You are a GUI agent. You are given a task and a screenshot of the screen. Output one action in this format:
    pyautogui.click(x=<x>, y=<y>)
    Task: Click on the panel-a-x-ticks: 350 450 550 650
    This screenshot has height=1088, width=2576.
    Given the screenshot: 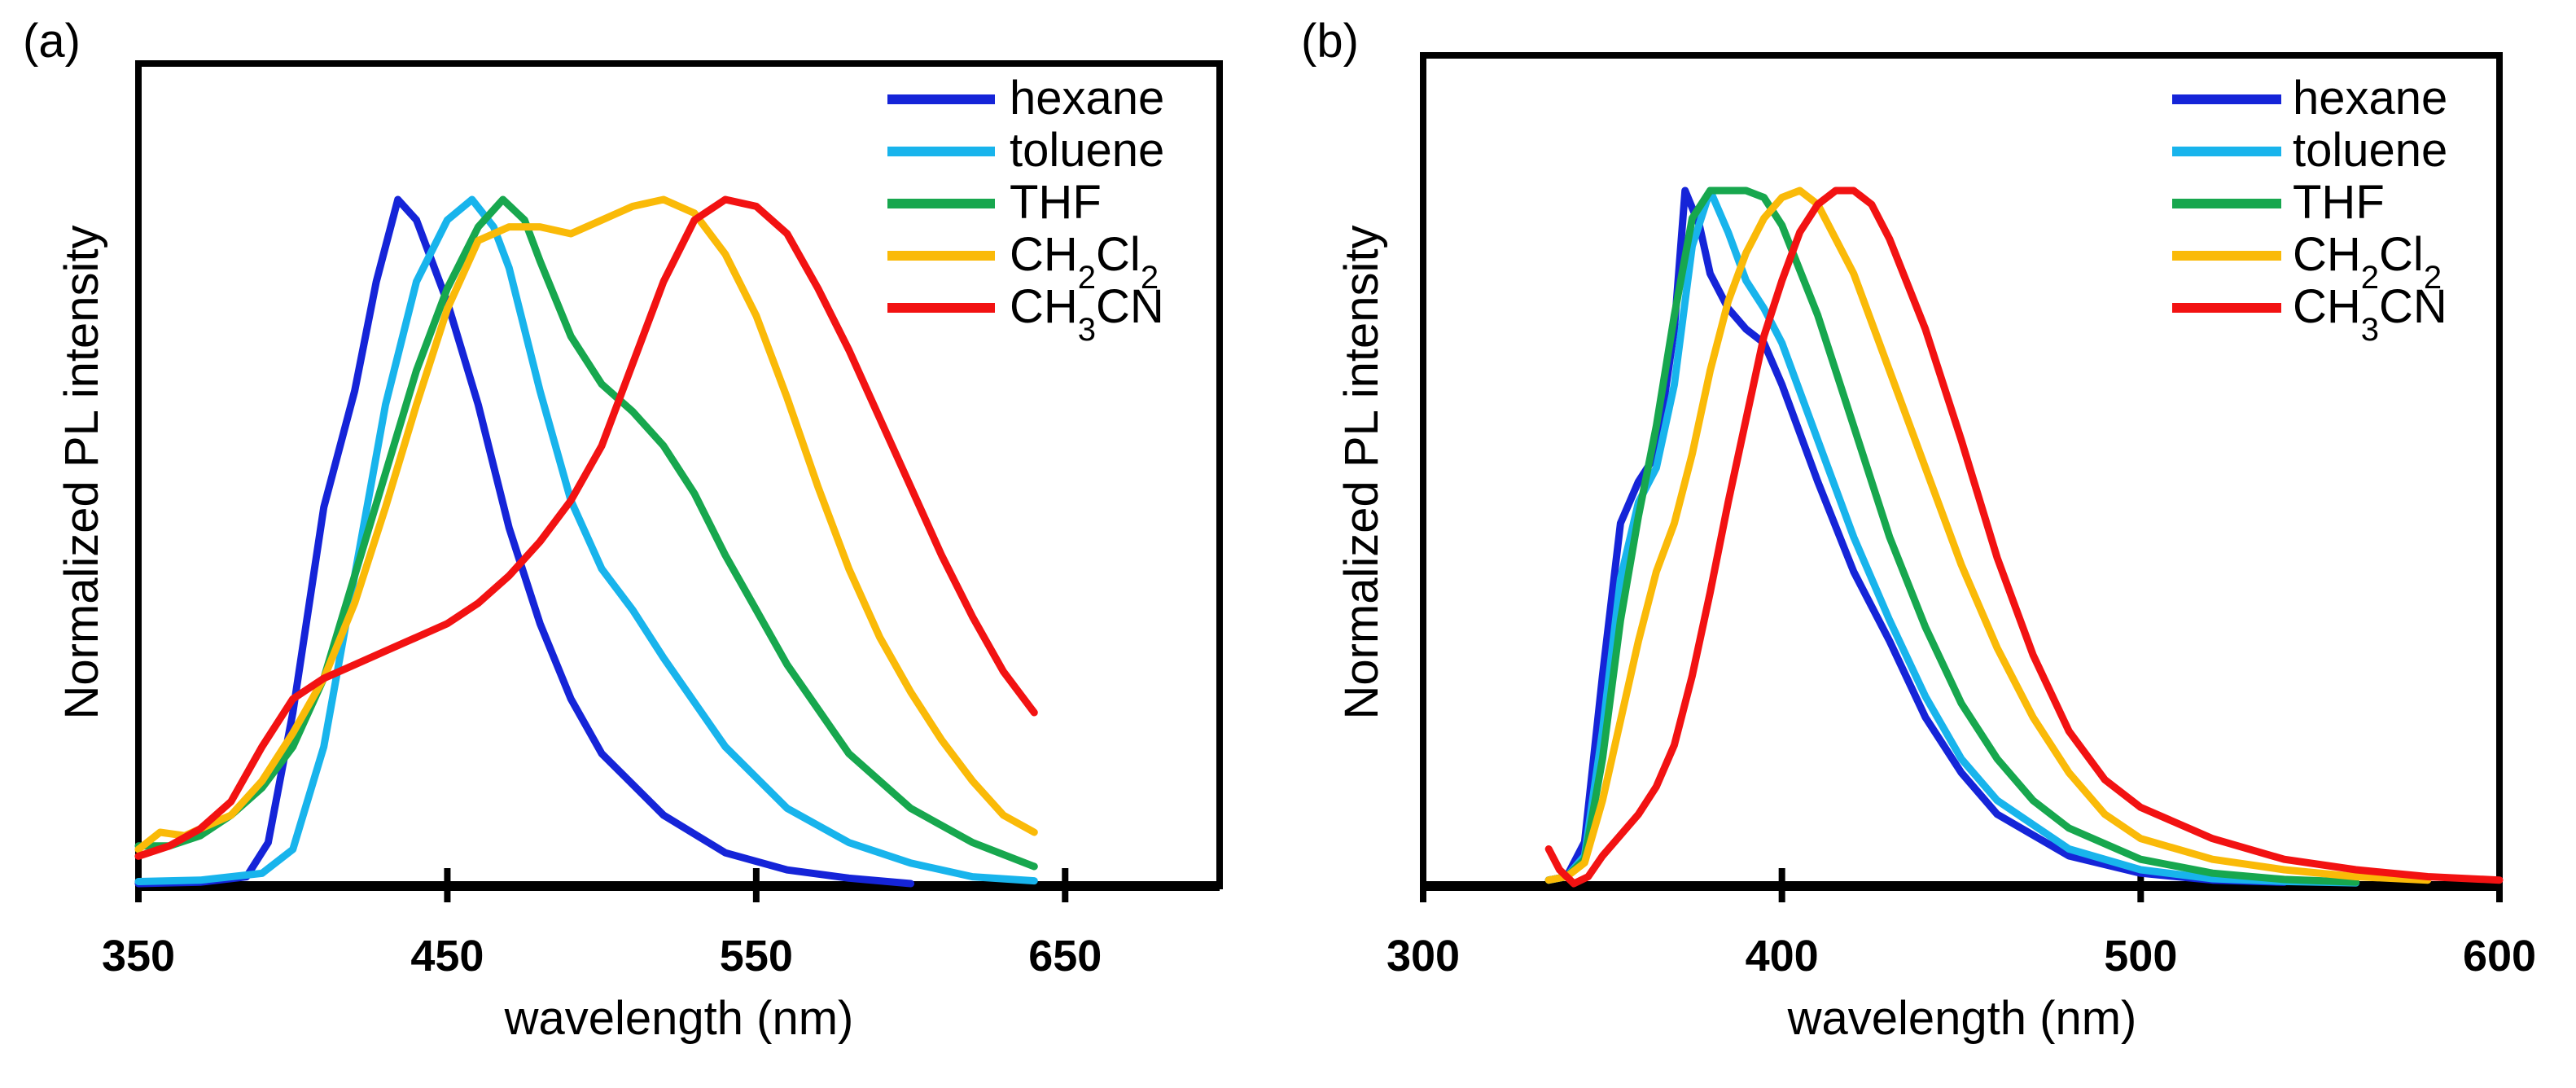 What is the action you would take?
    pyautogui.click(x=602, y=924)
    